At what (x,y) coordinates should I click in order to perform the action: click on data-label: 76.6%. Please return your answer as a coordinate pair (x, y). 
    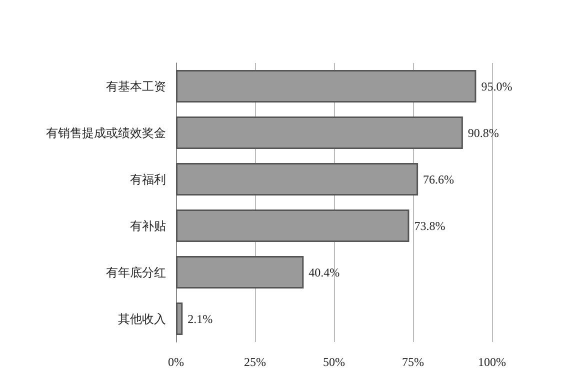
    Looking at the image, I should click on (438, 179).